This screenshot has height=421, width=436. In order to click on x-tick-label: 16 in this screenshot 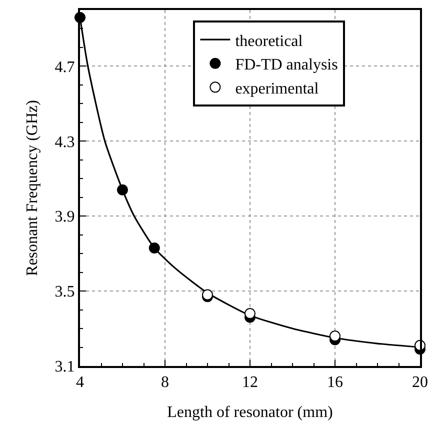, I will do `click(335, 383)`.